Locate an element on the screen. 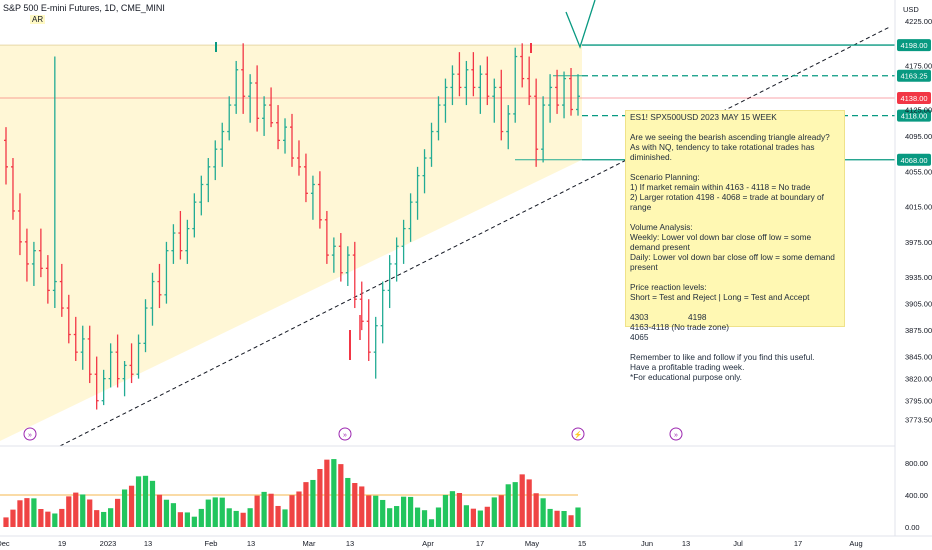 This screenshot has height=550, width=932. note-volume-3: present is located at coordinates (644, 267).